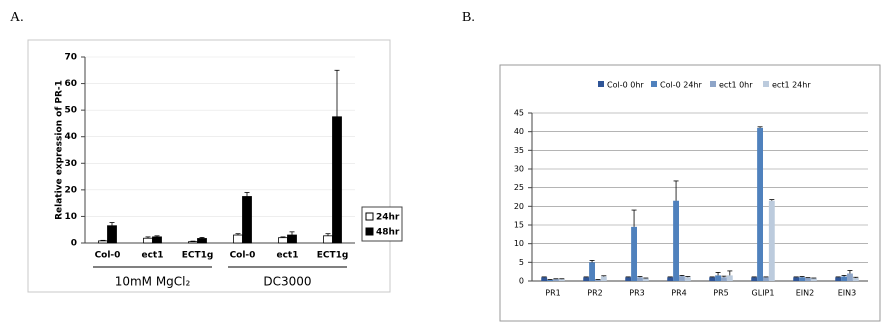 The image size is (888, 327). What do you see at coordinates (847, 293) in the screenshot?
I see `x-tick-label: EIN3` at bounding box center [847, 293].